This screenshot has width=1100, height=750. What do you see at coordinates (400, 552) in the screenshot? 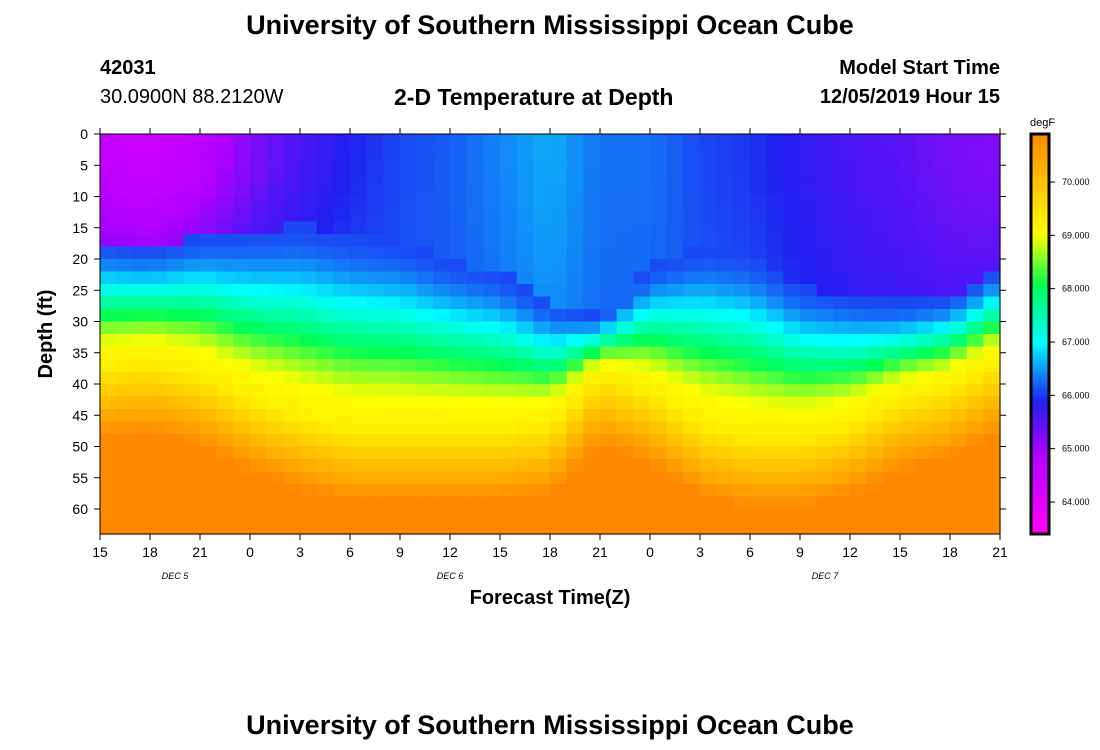
I see `x-tick-label: 9` at bounding box center [400, 552].